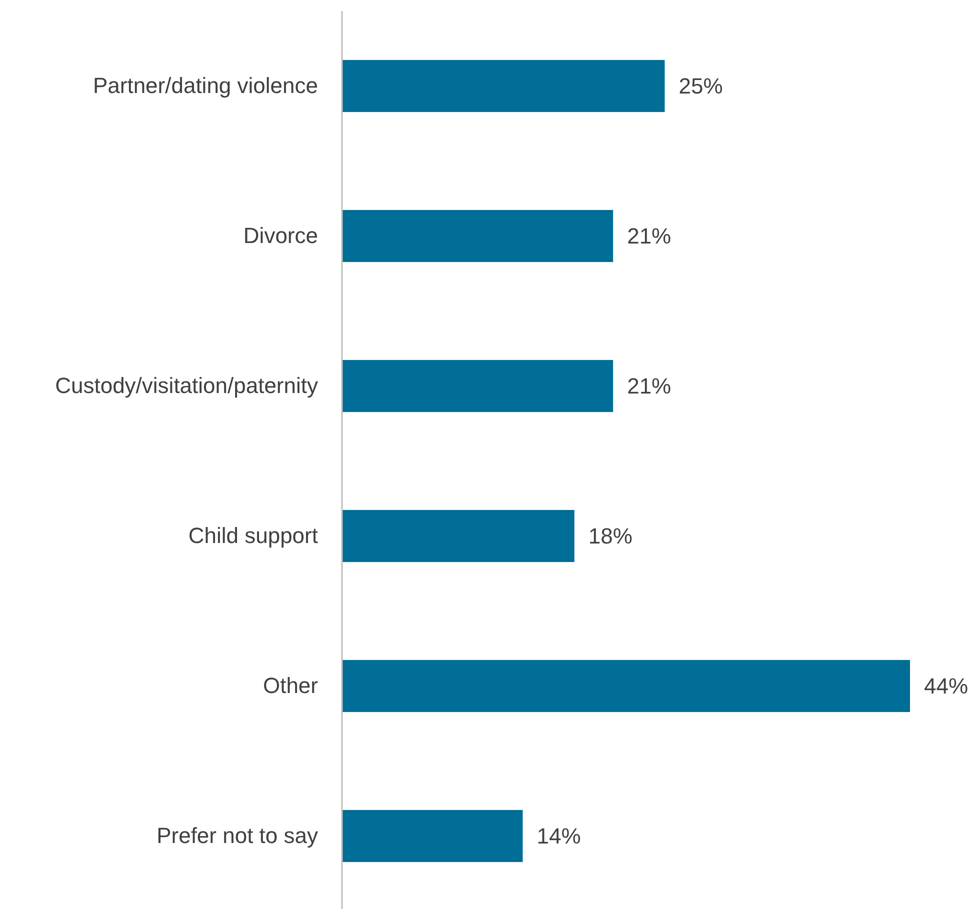 The image size is (974, 909). What do you see at coordinates (290, 685) in the screenshot?
I see `y-tick-label: Other` at bounding box center [290, 685].